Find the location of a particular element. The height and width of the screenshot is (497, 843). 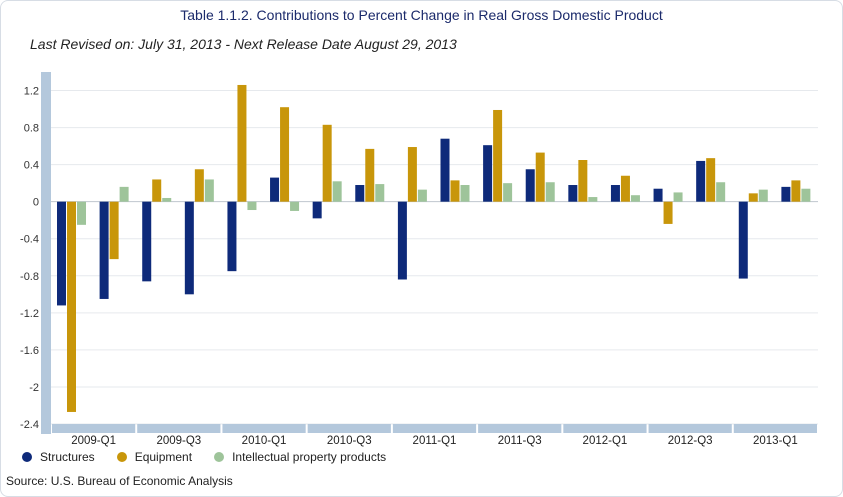

legend-label: Intellectual property products is located at coordinates (309, 457).